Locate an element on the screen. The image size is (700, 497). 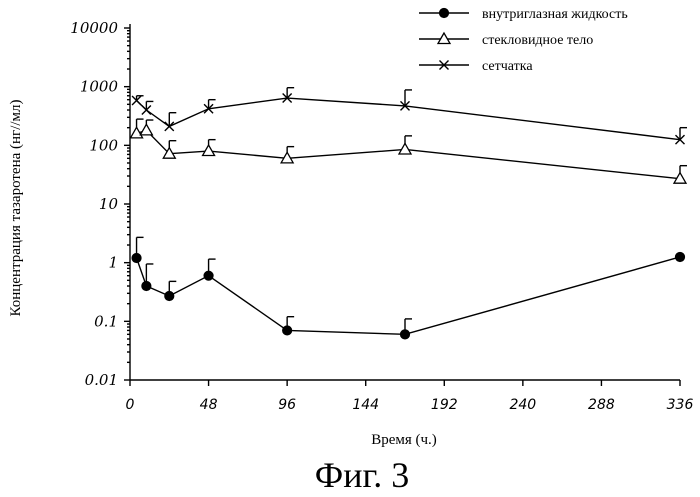
y-tick-label-6: 10000 is located at coordinates (94, 28).